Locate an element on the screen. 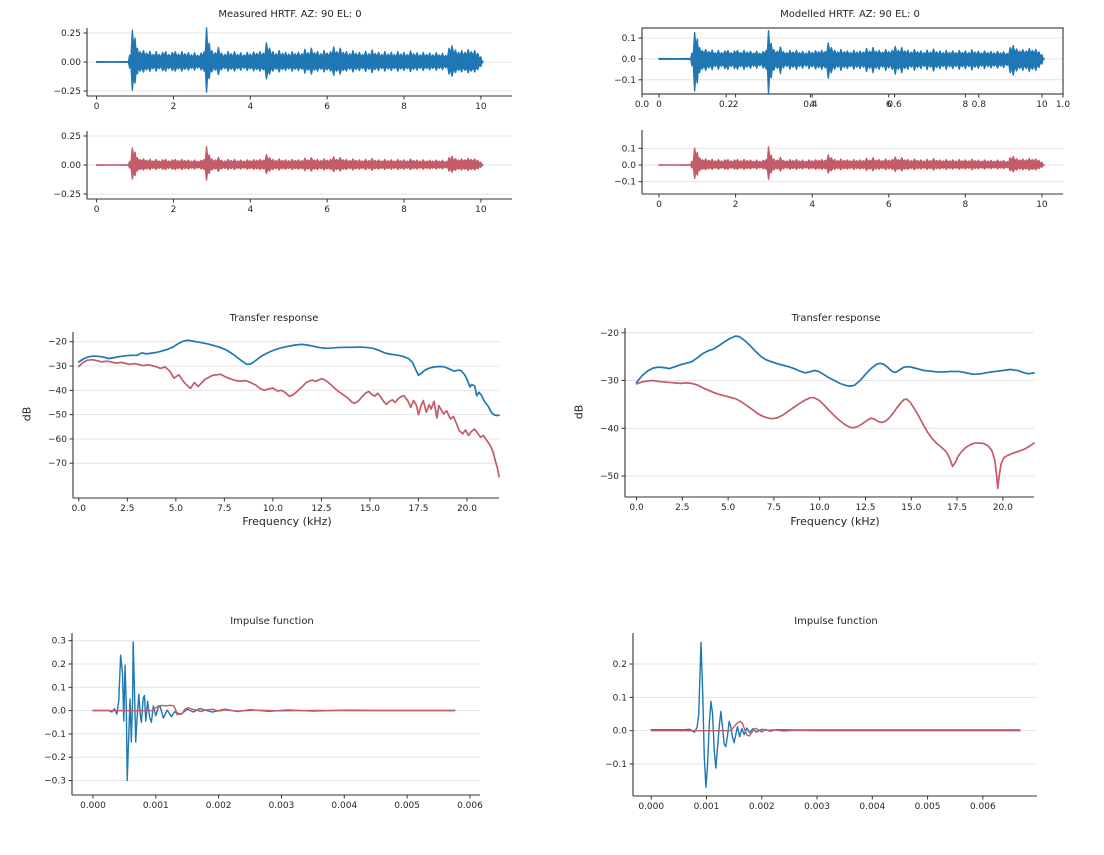 Image resolution: width=1104 pixels, height=855 pixels. modelled-hrtf-title: Modelled HRTF. AZ: 90 EL: 0 is located at coordinates (850, 14).